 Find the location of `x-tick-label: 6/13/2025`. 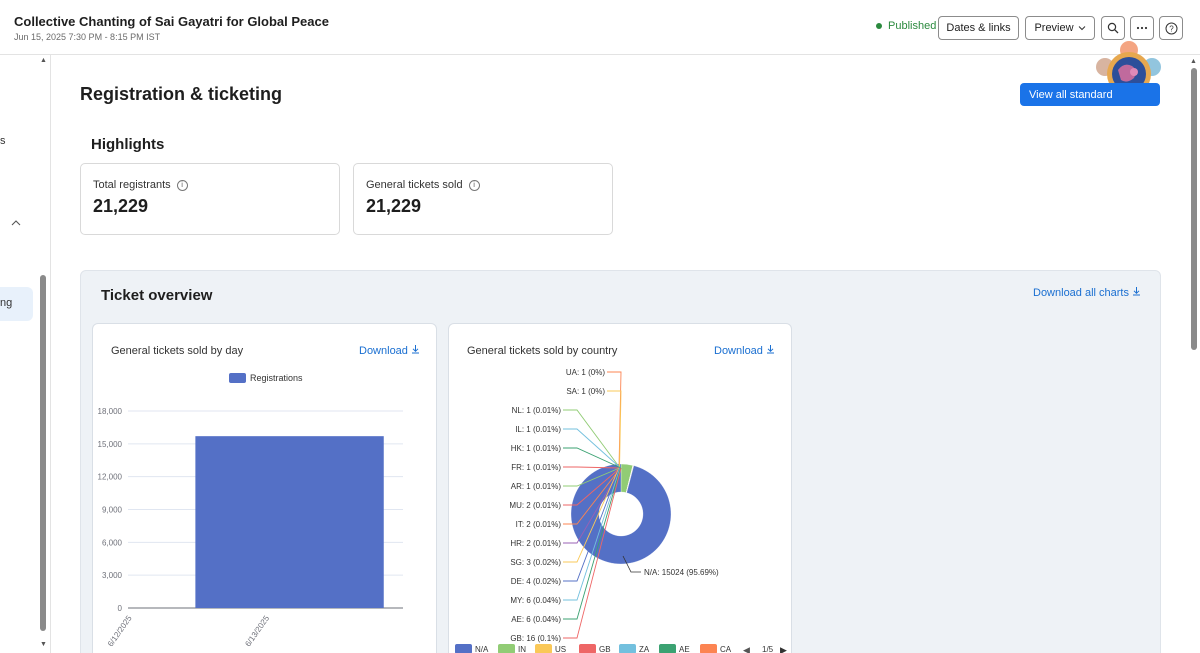

x-tick-label: 6/13/2025 is located at coordinates (257, 631).